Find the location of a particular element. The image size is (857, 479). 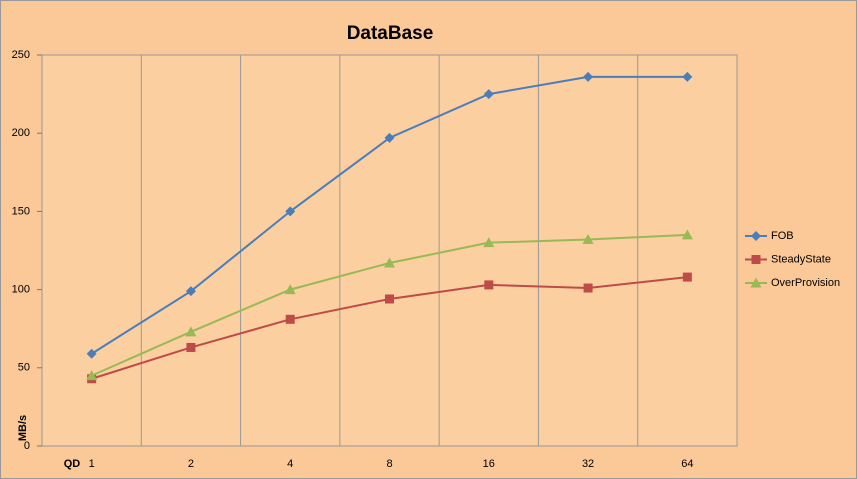

y-tick-label: 0 is located at coordinates (27, 446).